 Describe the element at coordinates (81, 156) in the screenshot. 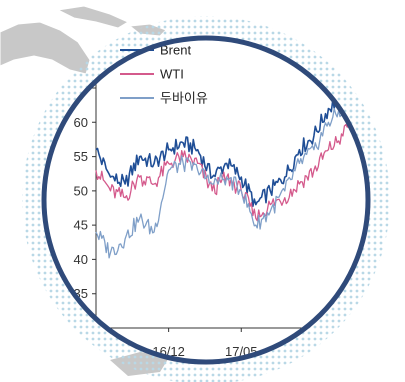

I see `y-tick-label: 55` at that location.